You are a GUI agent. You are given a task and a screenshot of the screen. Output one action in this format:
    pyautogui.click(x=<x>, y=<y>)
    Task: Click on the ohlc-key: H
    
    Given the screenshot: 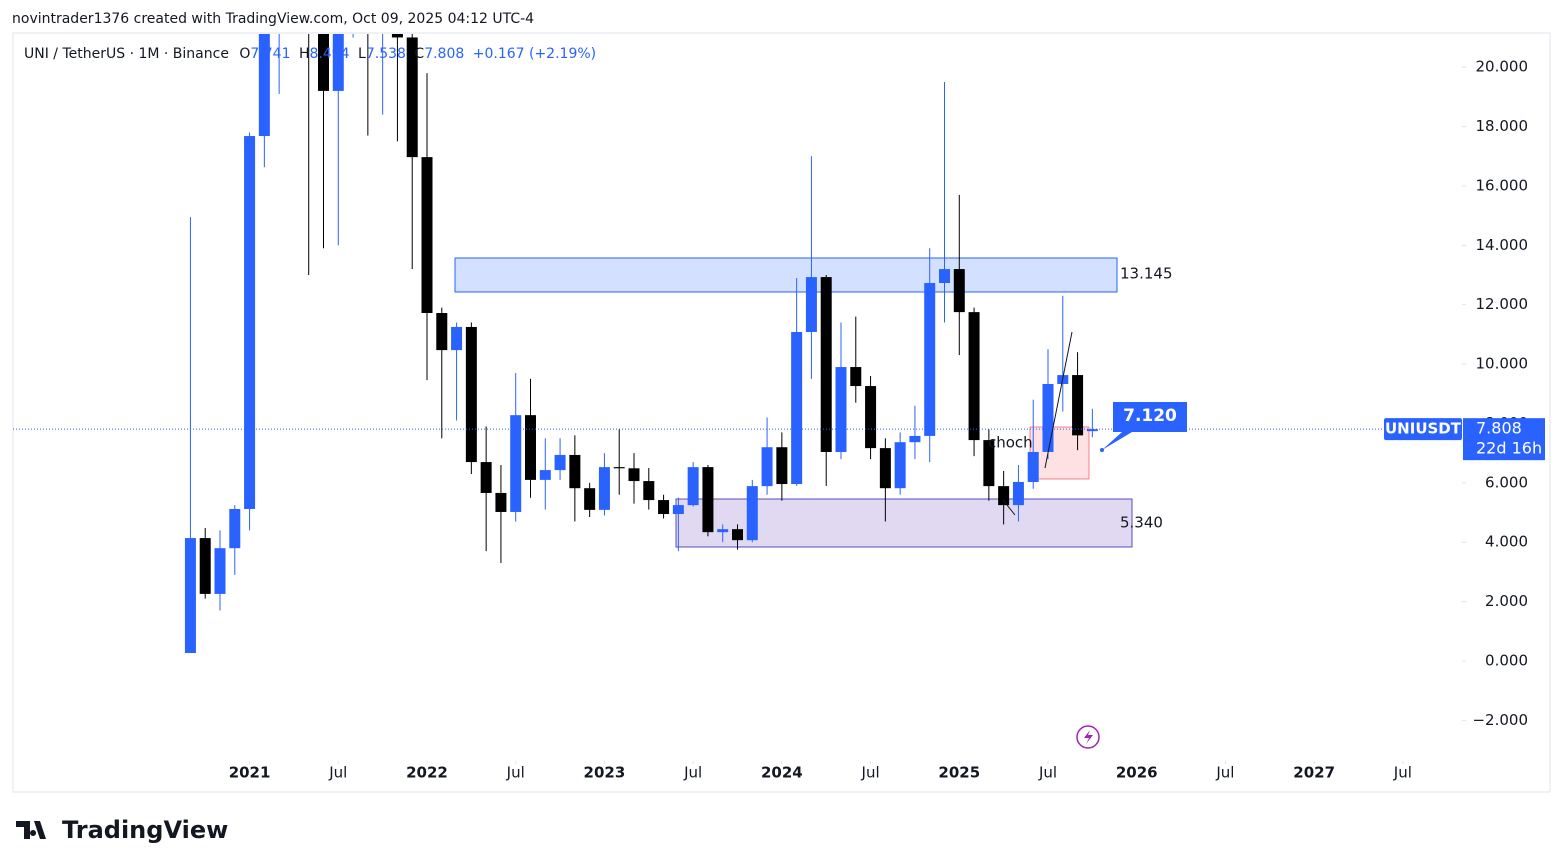 What is the action you would take?
    pyautogui.click(x=304, y=54)
    